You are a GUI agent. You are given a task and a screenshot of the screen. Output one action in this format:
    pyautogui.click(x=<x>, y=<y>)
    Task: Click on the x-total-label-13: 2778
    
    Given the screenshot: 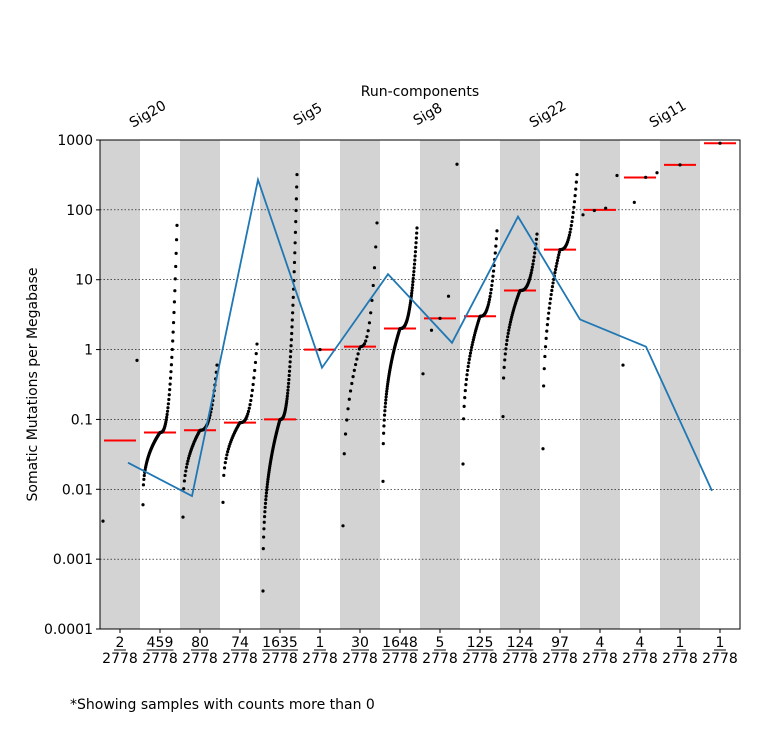 What is the action you would take?
    pyautogui.click(x=640, y=659)
    